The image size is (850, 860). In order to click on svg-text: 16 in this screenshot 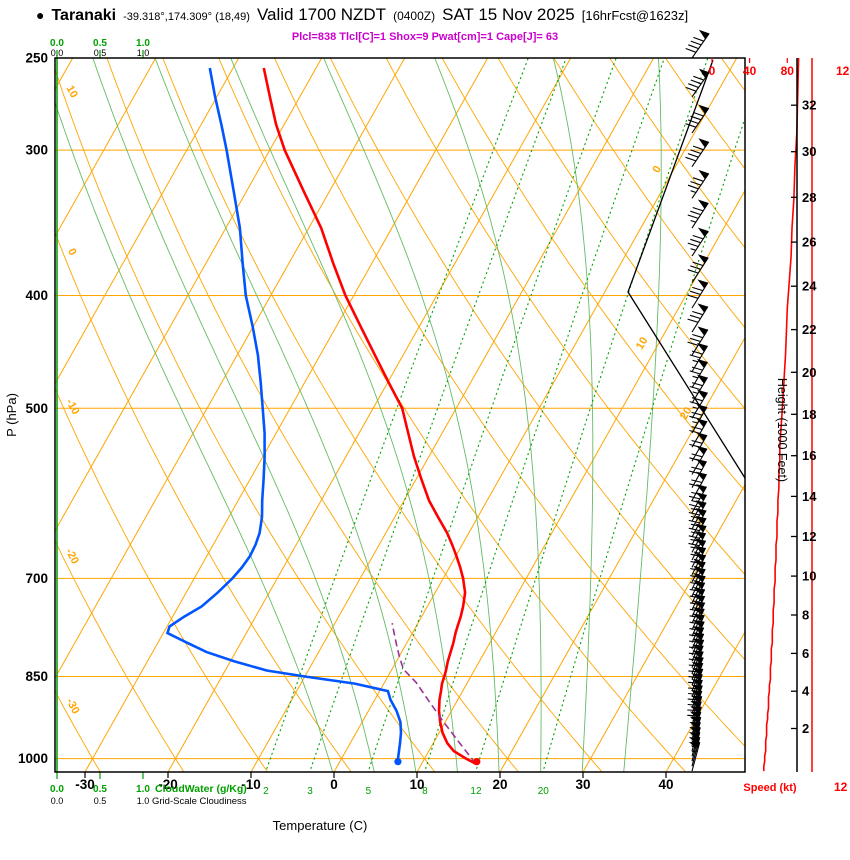, I will do `click(809, 455)`.